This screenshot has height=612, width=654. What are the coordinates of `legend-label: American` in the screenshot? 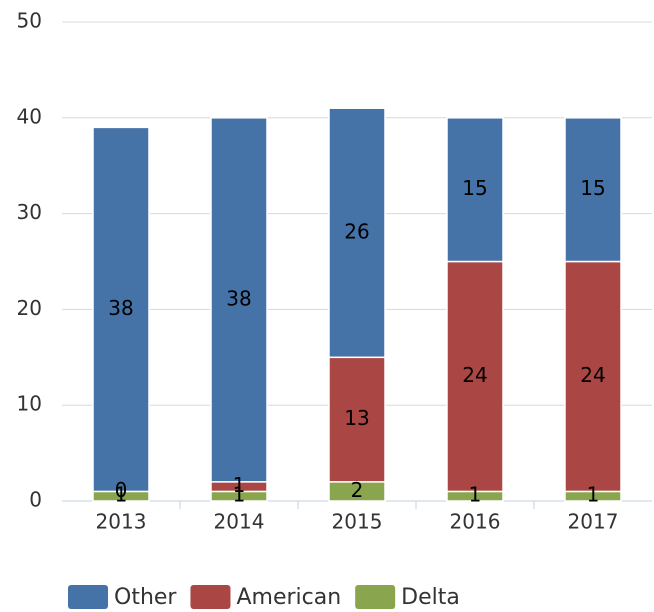 It's located at (288, 597).